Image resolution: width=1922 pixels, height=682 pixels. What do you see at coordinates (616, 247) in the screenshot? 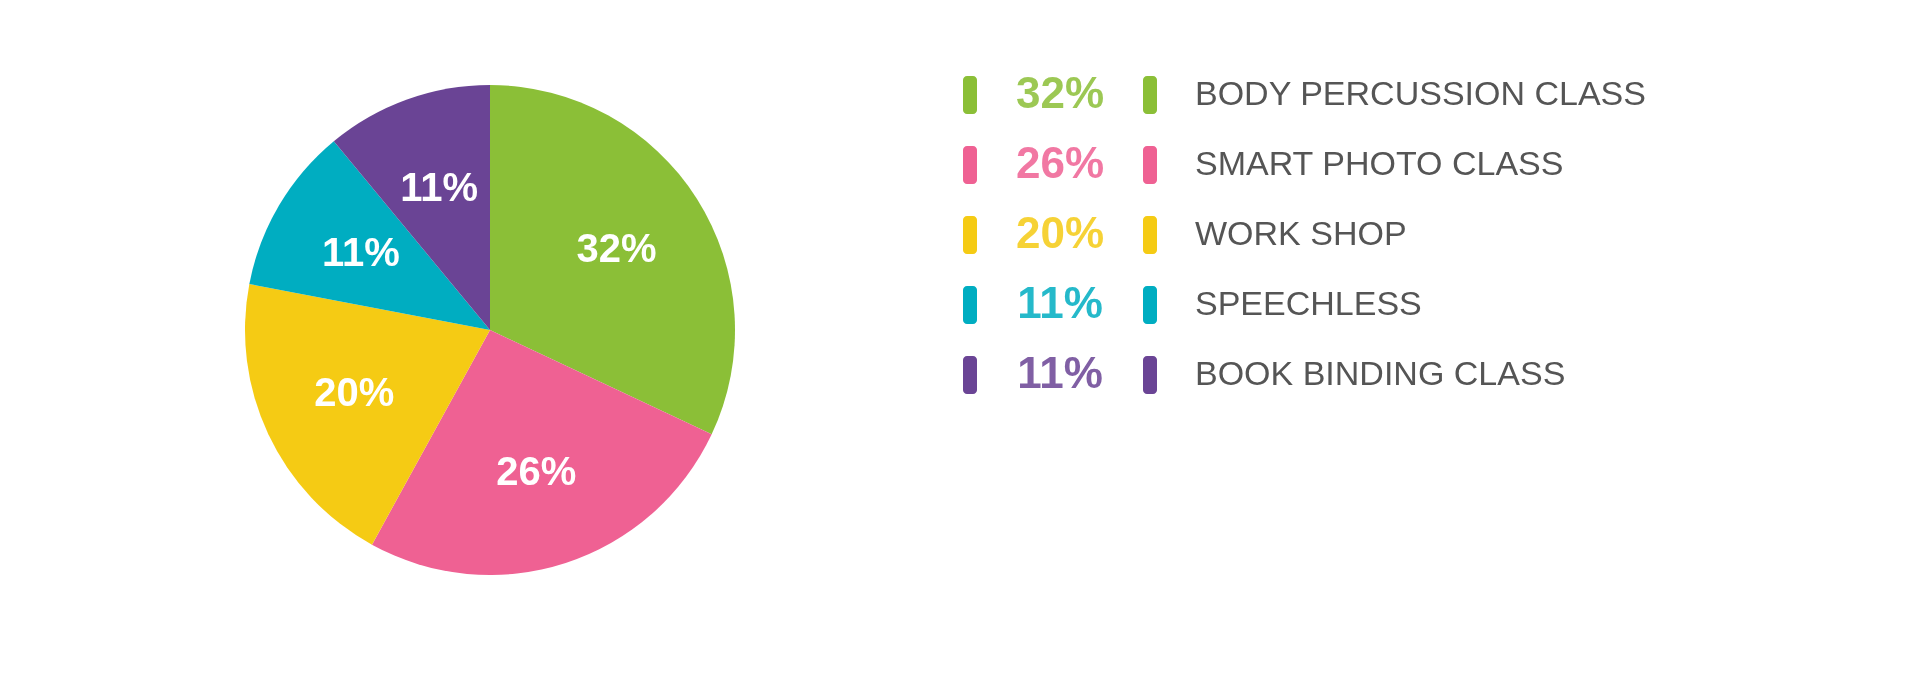
I see `data-label: 32%` at bounding box center [616, 247].